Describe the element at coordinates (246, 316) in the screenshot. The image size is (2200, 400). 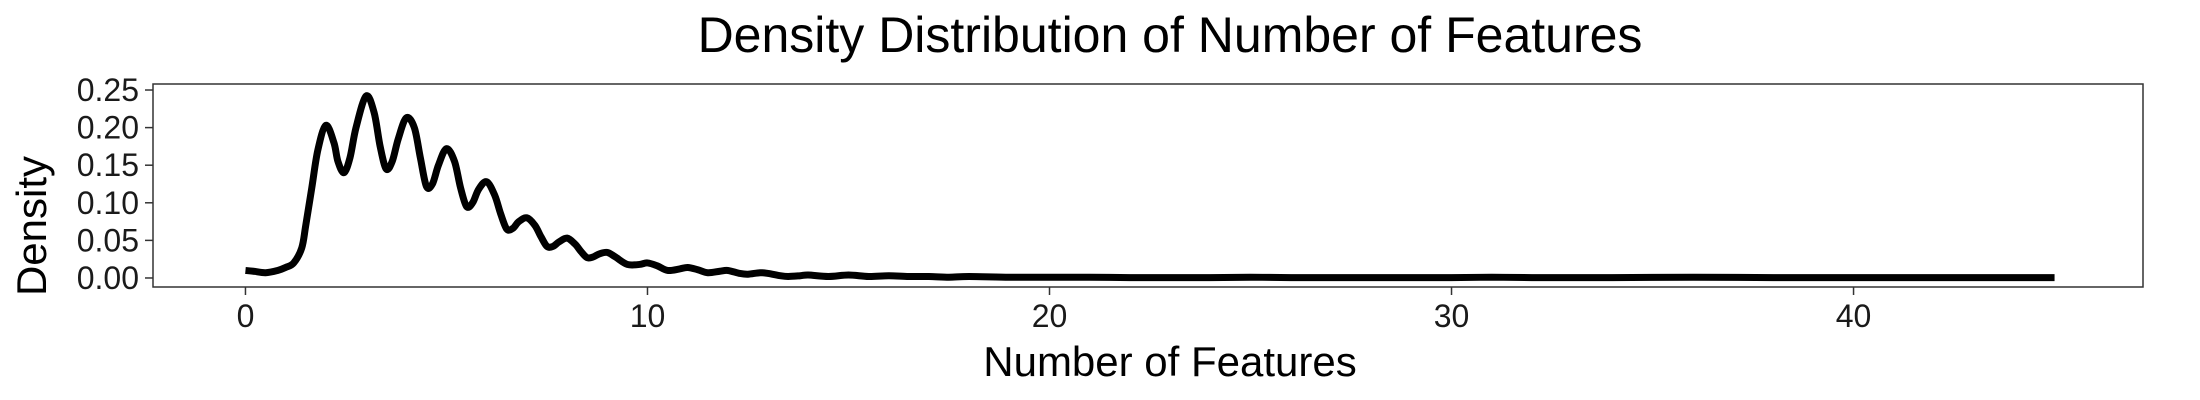
I see `x-tick-label: 0` at that location.